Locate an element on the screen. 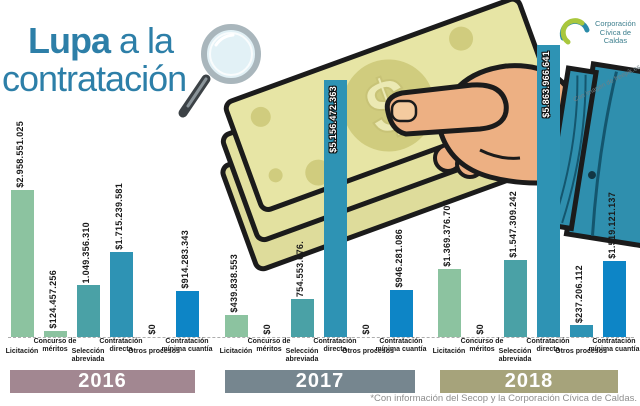 This screenshot has height=406, width=640. title-word-lupa: Lupa is located at coordinates (69, 40).